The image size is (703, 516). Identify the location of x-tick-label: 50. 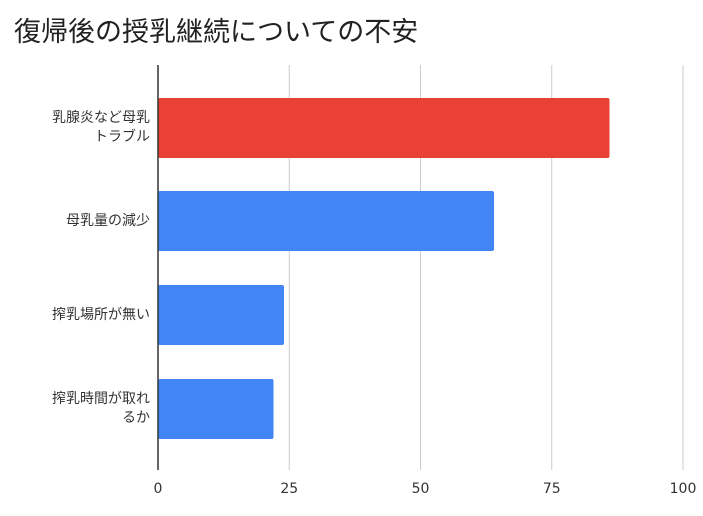
(420, 489).